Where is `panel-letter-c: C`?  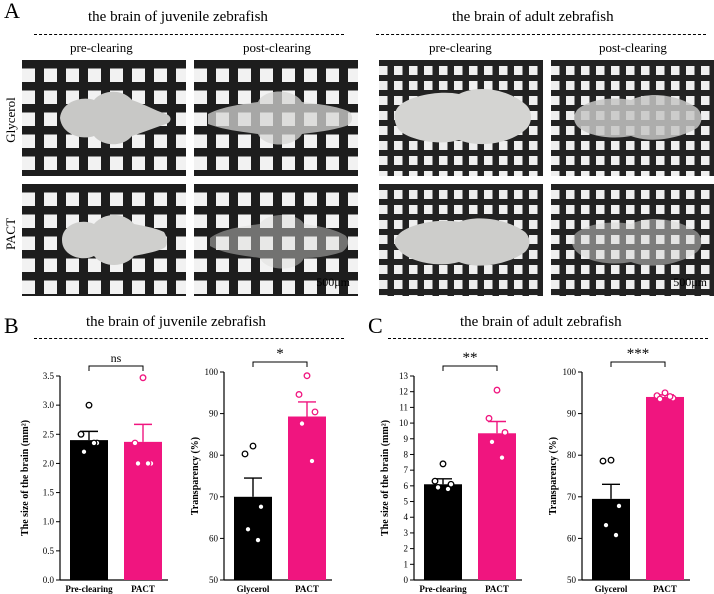
panel-letter-c: C is located at coordinates (375, 325).